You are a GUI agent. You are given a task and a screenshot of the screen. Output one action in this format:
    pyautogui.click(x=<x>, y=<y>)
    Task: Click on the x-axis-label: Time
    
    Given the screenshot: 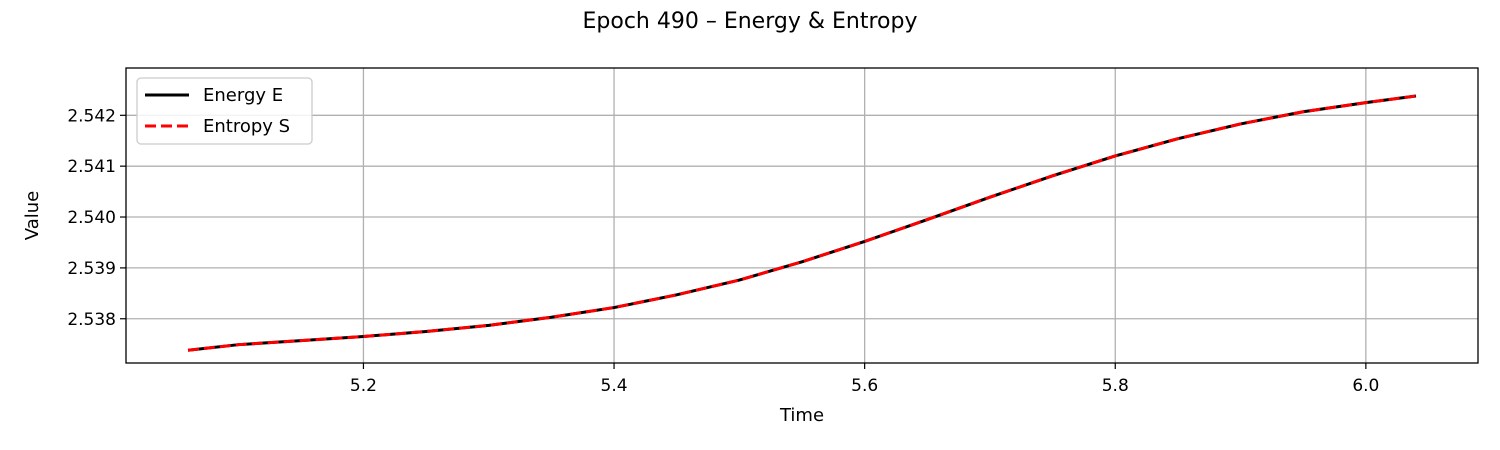 What is the action you would take?
    pyautogui.click(x=801, y=415)
    